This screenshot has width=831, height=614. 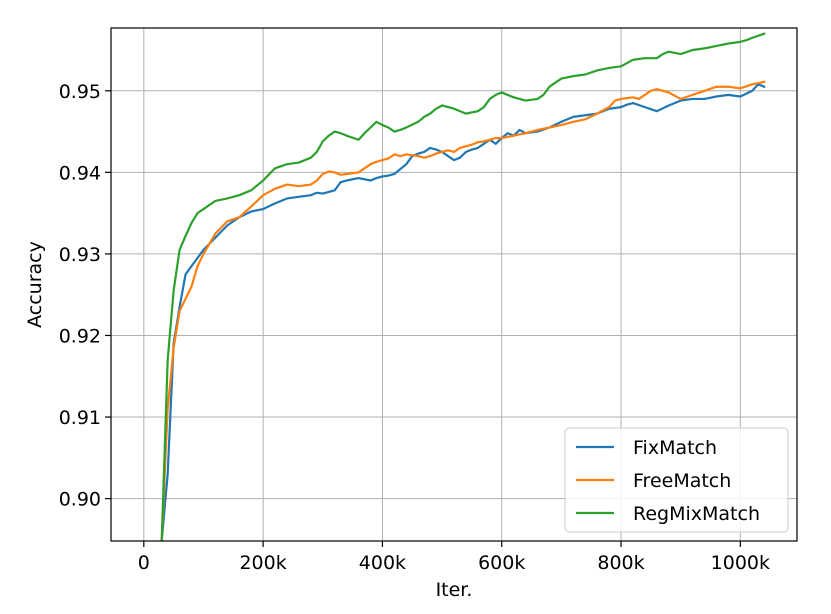 I want to click on x-axis-title: Iter., so click(x=454, y=590).